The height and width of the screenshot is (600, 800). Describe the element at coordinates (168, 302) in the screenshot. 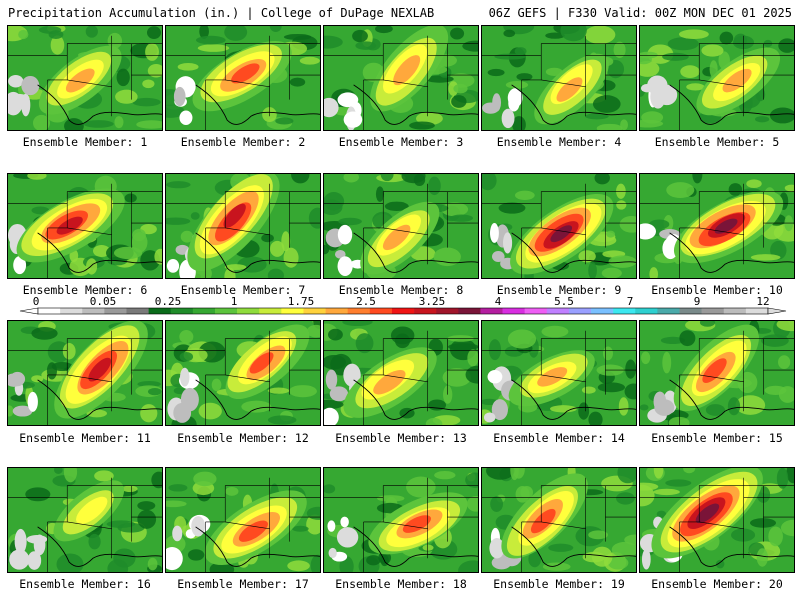

I see `colorbar-tick-label: 0.25` at that location.